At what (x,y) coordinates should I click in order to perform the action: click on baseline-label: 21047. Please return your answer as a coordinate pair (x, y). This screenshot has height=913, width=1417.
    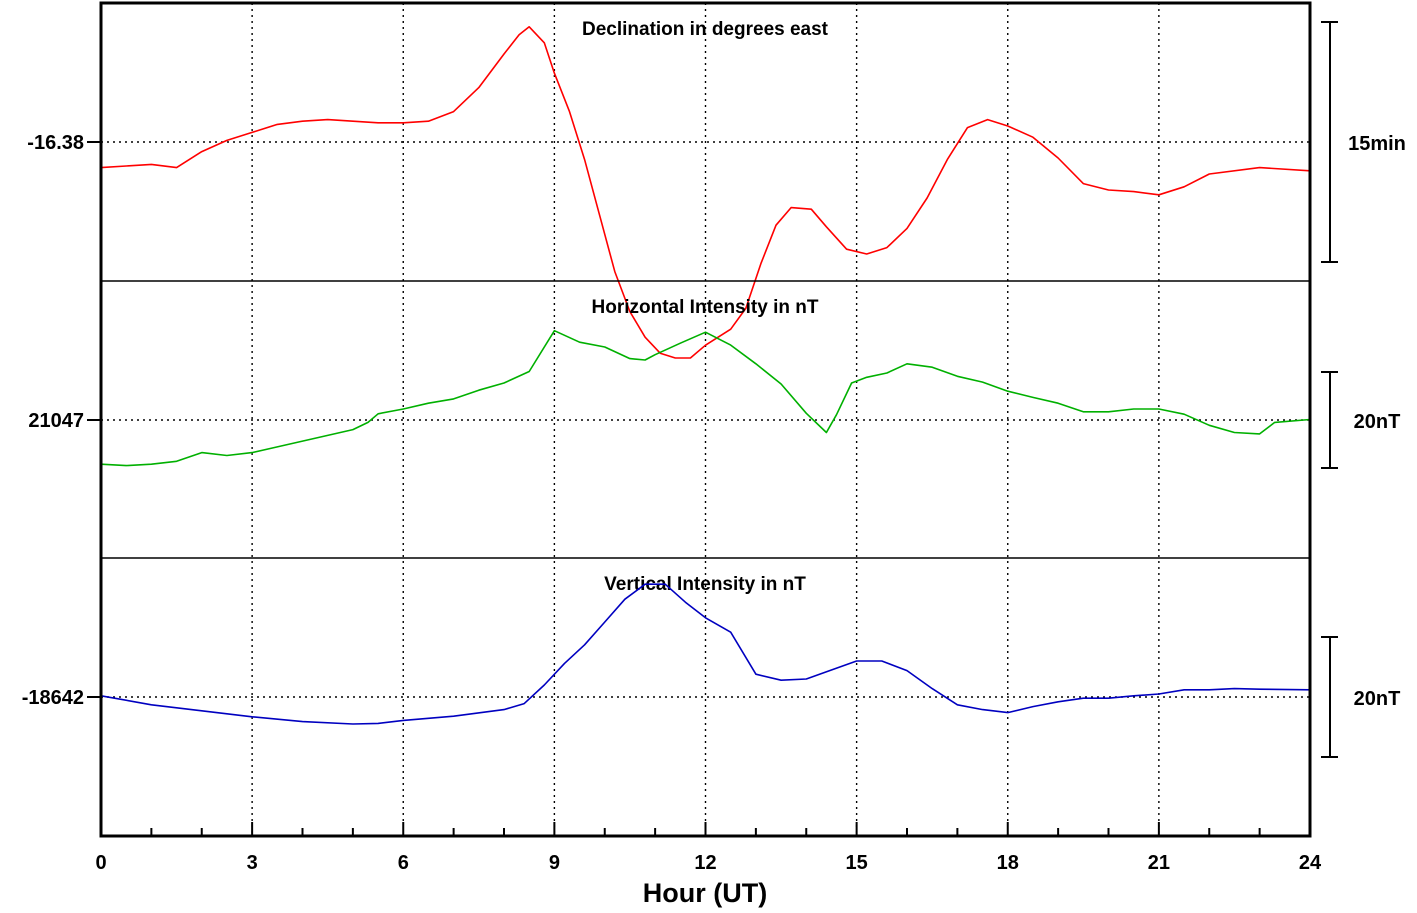
    Looking at the image, I should click on (56, 421).